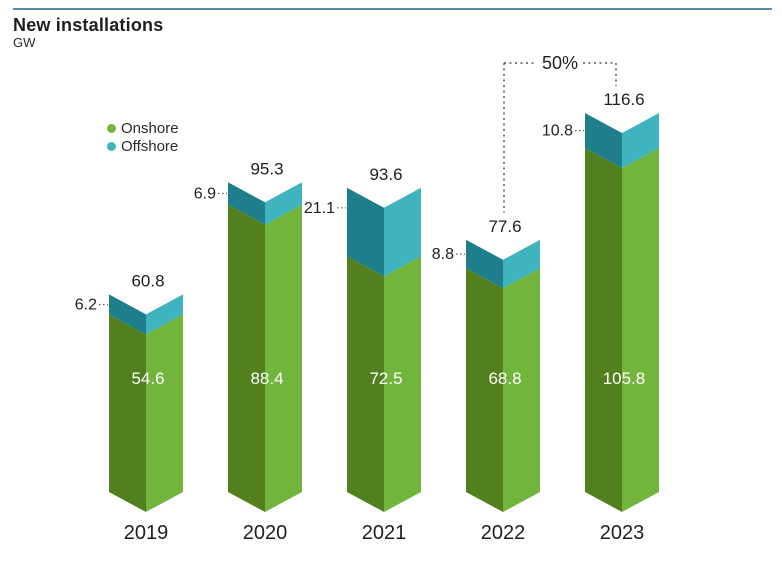 The image size is (782, 562). What do you see at coordinates (503, 533) in the screenshot?
I see `year-label-2022: 2022` at bounding box center [503, 533].